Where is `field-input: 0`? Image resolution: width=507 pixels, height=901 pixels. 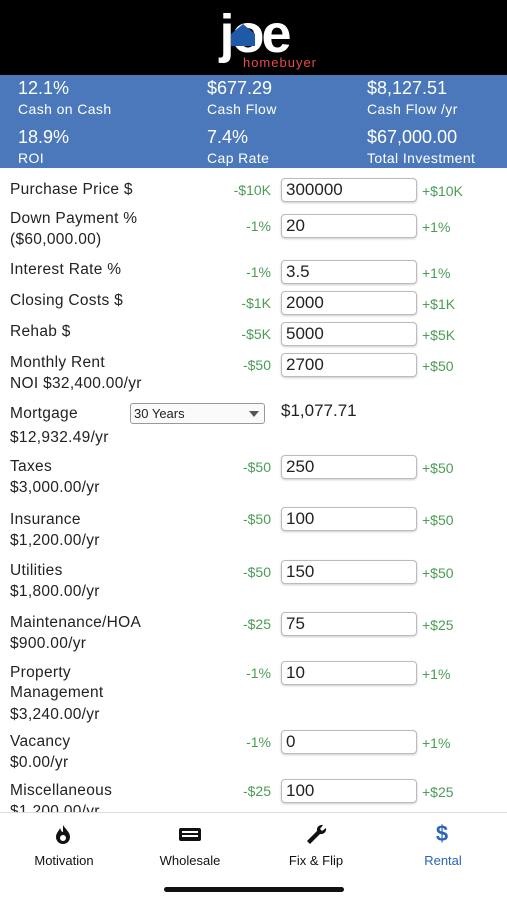
field-input: 0 is located at coordinates (349, 742).